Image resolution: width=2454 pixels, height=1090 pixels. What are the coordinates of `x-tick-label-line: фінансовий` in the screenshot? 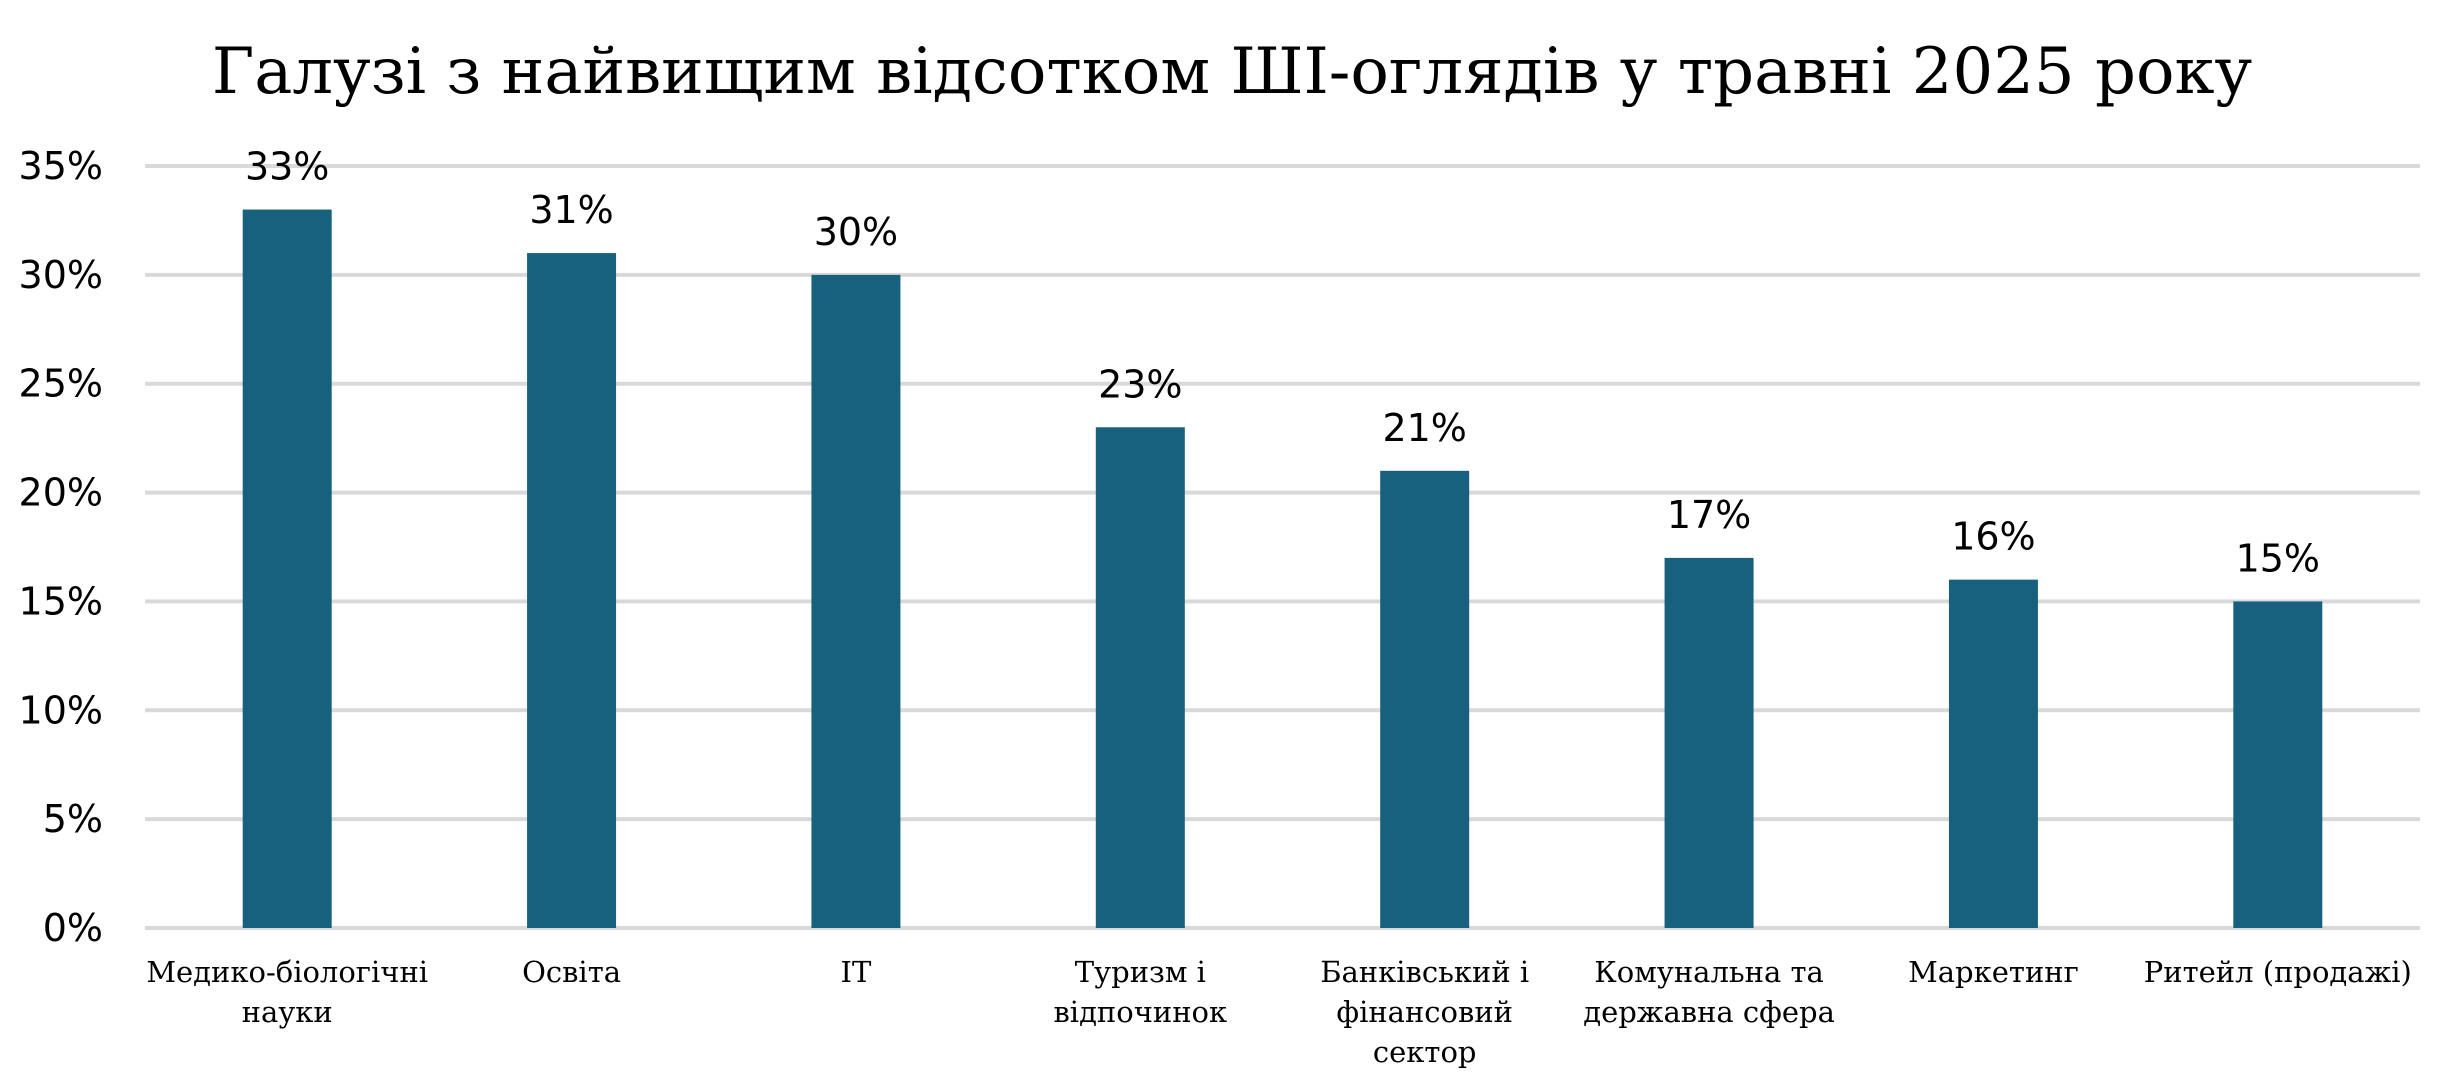 It's located at (1424, 1012).